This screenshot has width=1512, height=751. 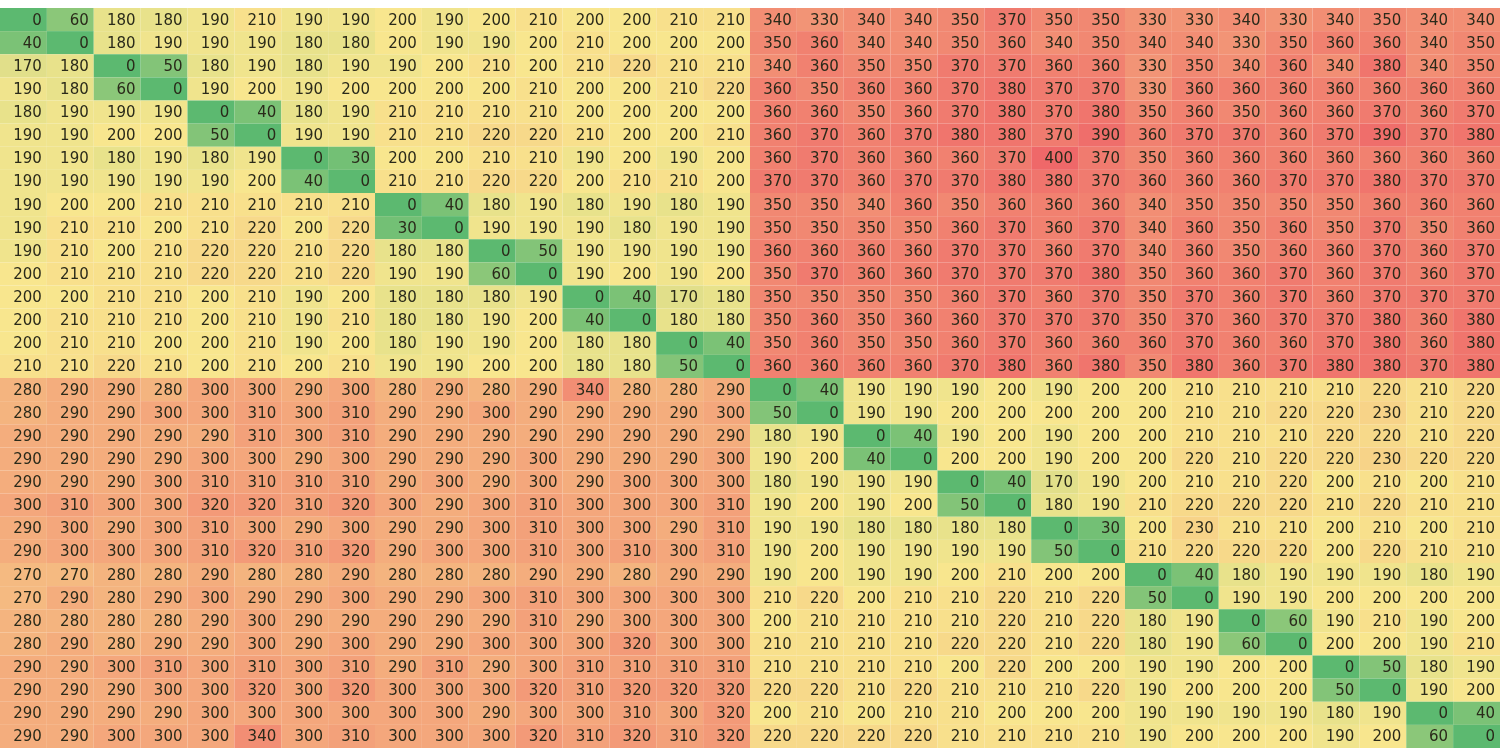 I want to click on data-label: 0, so click(x=740, y=366).